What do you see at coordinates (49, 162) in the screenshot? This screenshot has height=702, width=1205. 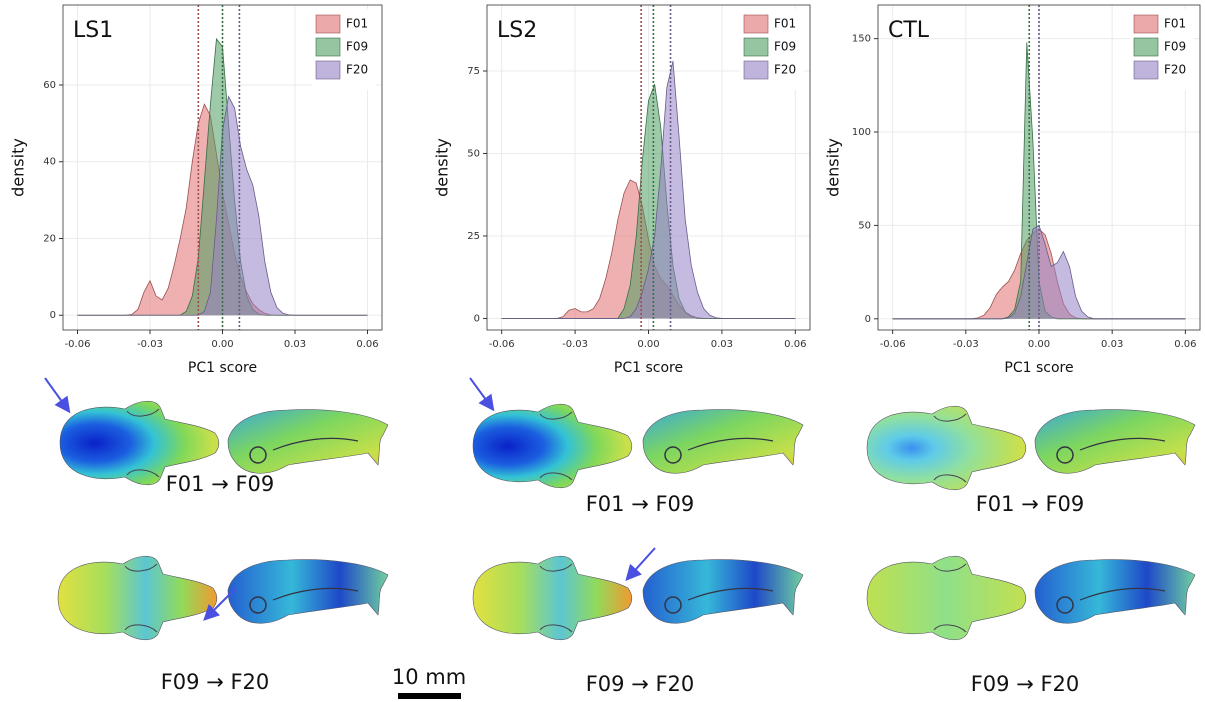 I see `y-tick-label: 40` at bounding box center [49, 162].